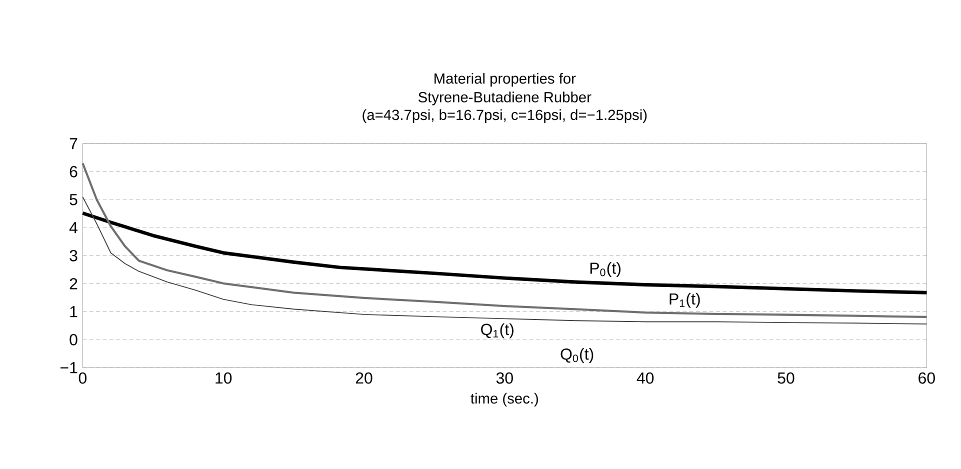  Describe the element at coordinates (73, 228) in the screenshot. I see `y-tick-label: 4` at that location.